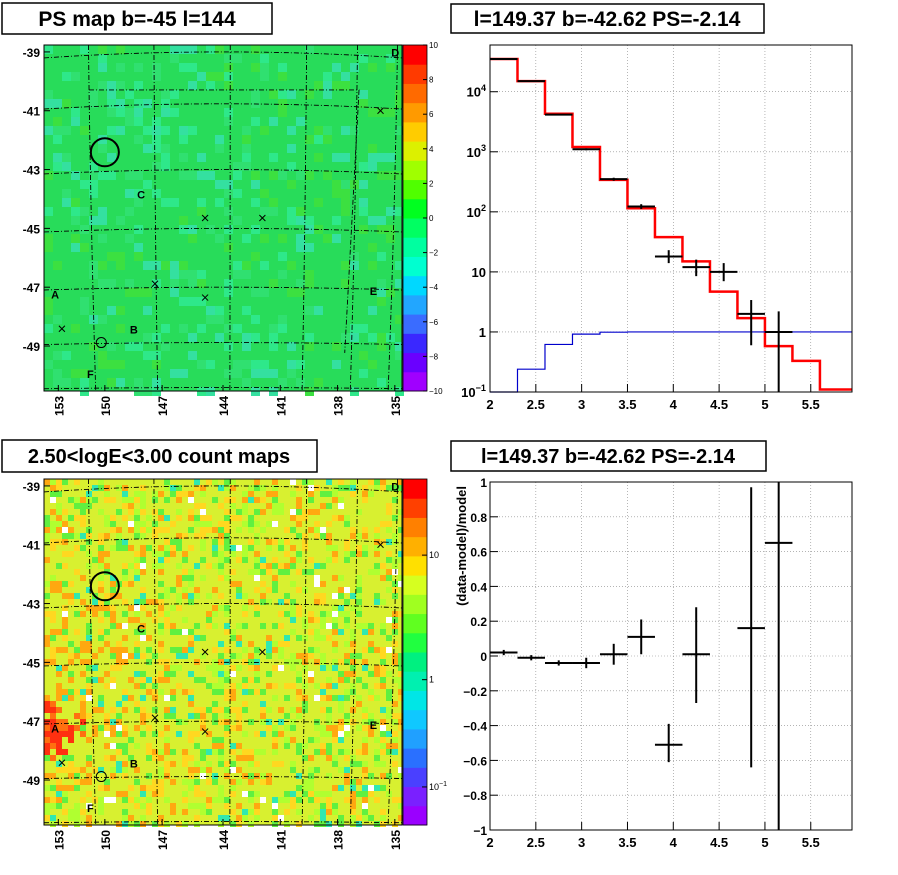 The width and height of the screenshot is (898, 875). Describe the element at coordinates (281, 840) in the screenshot. I see `map-x-tick-label: 141` at that location.